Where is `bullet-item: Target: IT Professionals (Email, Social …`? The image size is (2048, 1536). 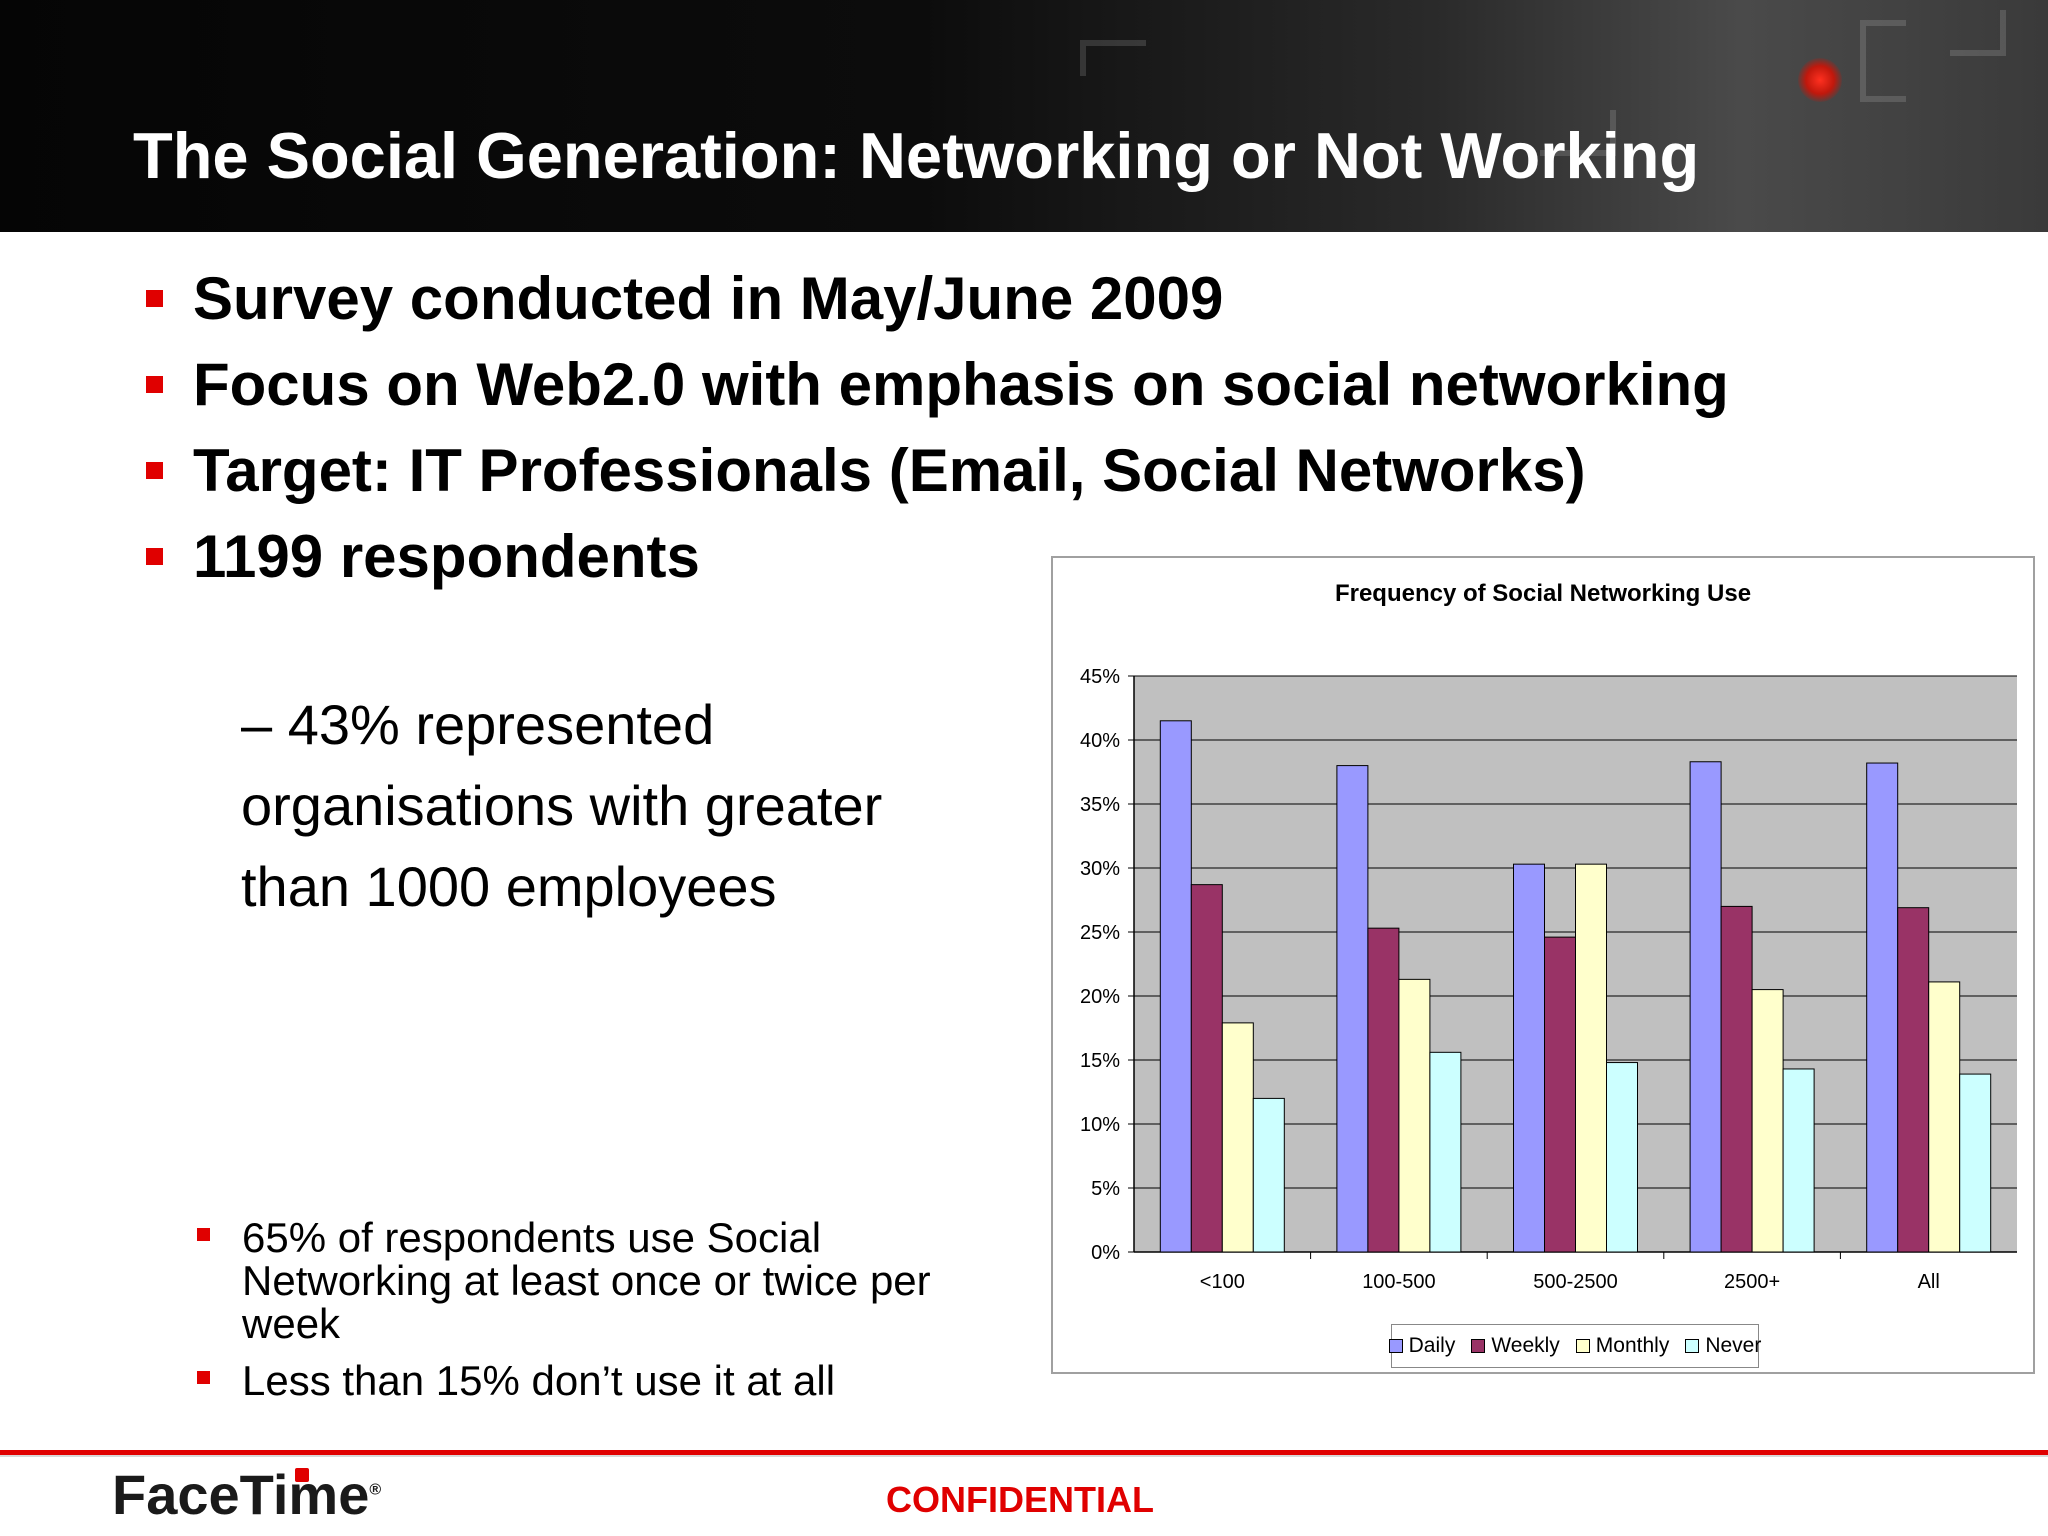
bullet-item: Target: IT Professionals (Email, Social … is located at coordinates (936, 479).